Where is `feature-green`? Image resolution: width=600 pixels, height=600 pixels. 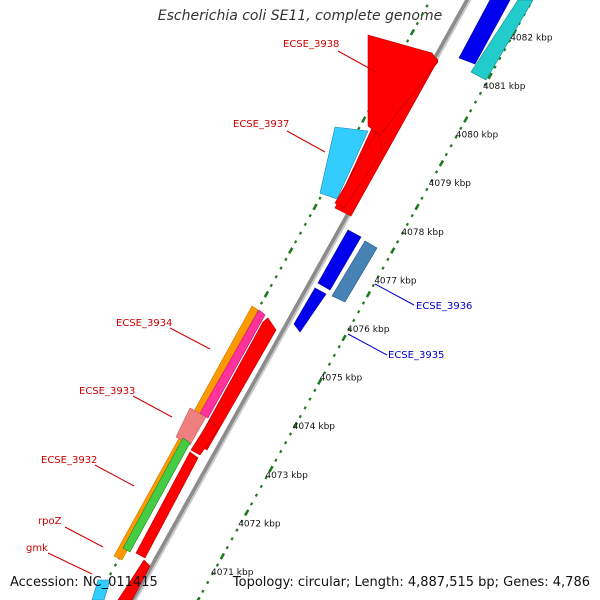
feature-green is located at coordinates (156, 495).